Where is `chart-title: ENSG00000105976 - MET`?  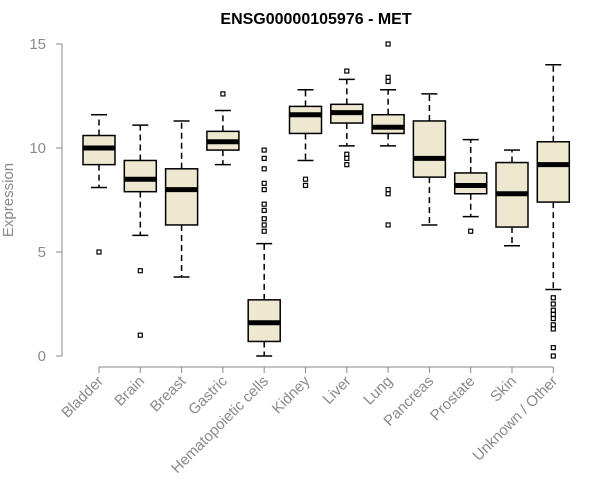
chart-title: ENSG00000105976 - MET is located at coordinates (315, 19).